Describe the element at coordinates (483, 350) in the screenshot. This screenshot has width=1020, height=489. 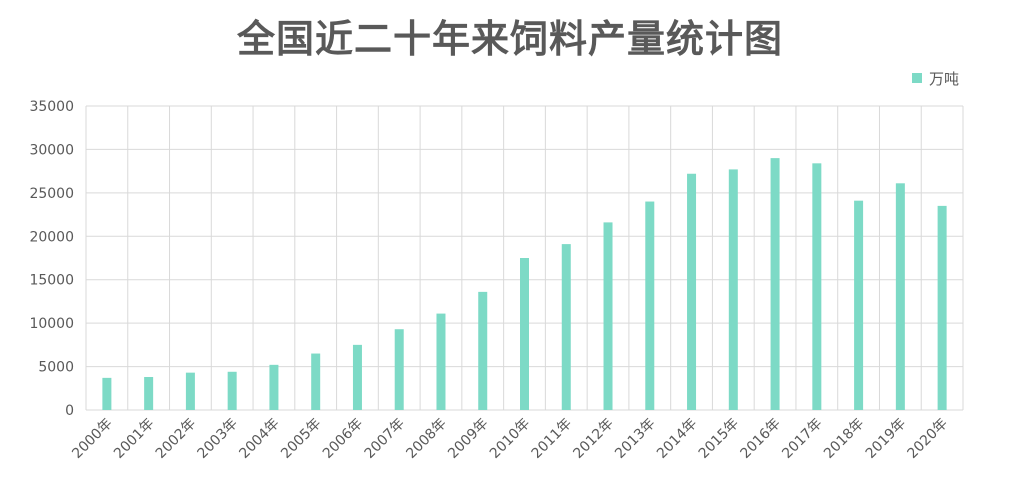
I see `bar-2009年` at that location.